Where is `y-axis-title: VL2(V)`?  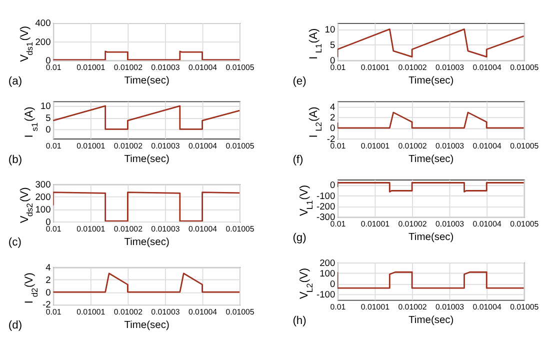 y-axis-title: VL2(V) is located at coordinates (306, 284).